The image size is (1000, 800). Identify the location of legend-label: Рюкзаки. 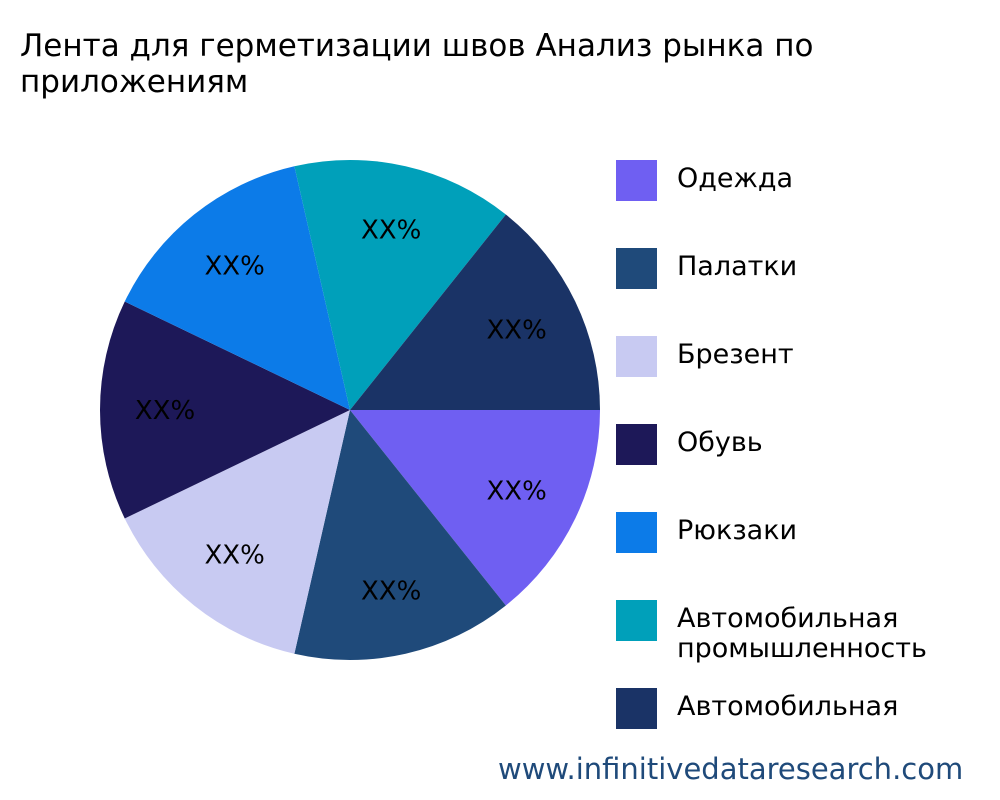
(737, 530).